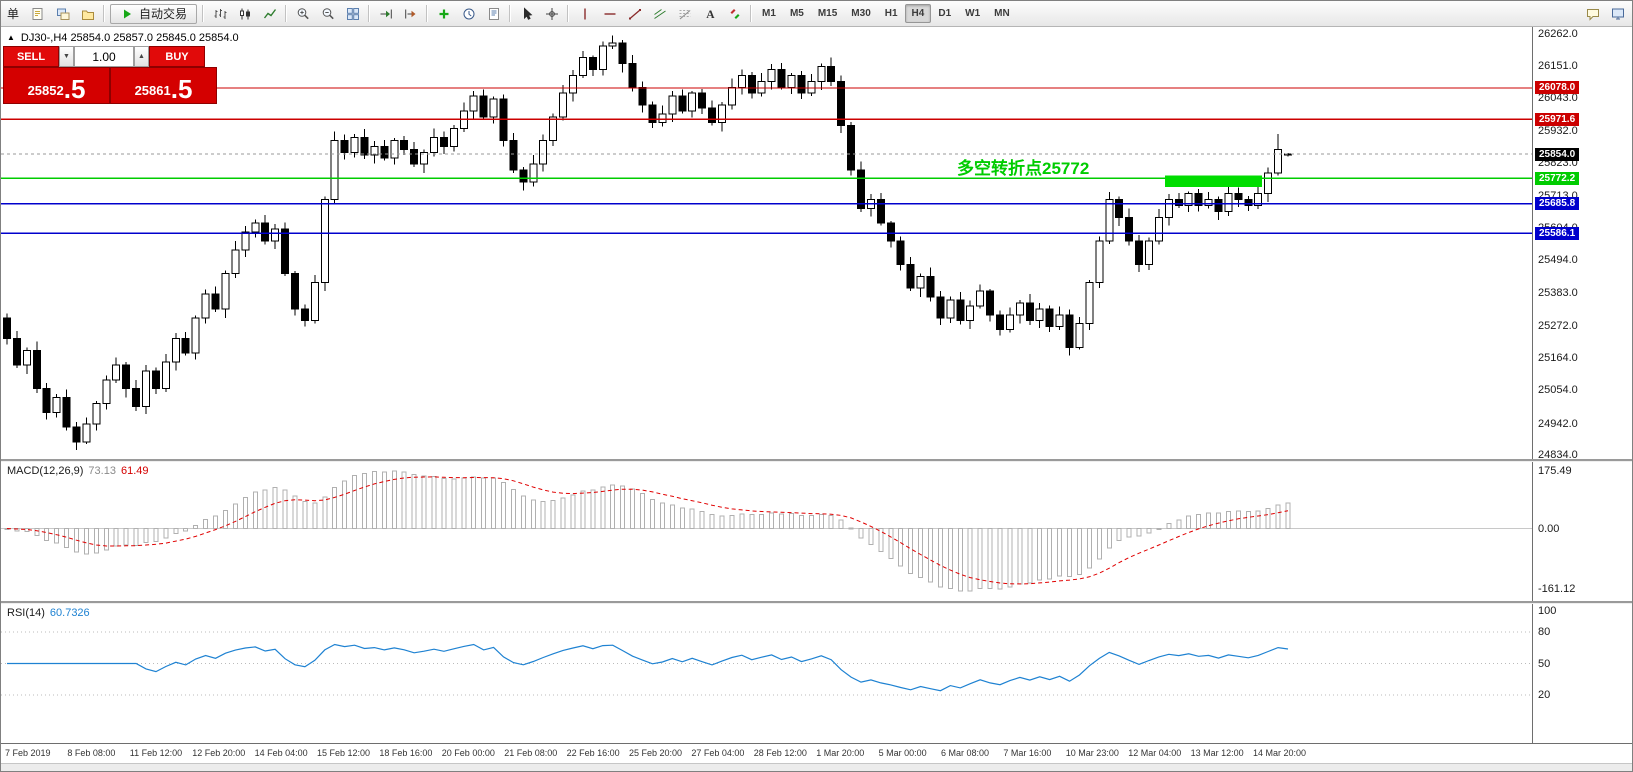  Describe the element at coordinates (102, 471) in the screenshot. I see `macd-value-main: 73.13` at that location.